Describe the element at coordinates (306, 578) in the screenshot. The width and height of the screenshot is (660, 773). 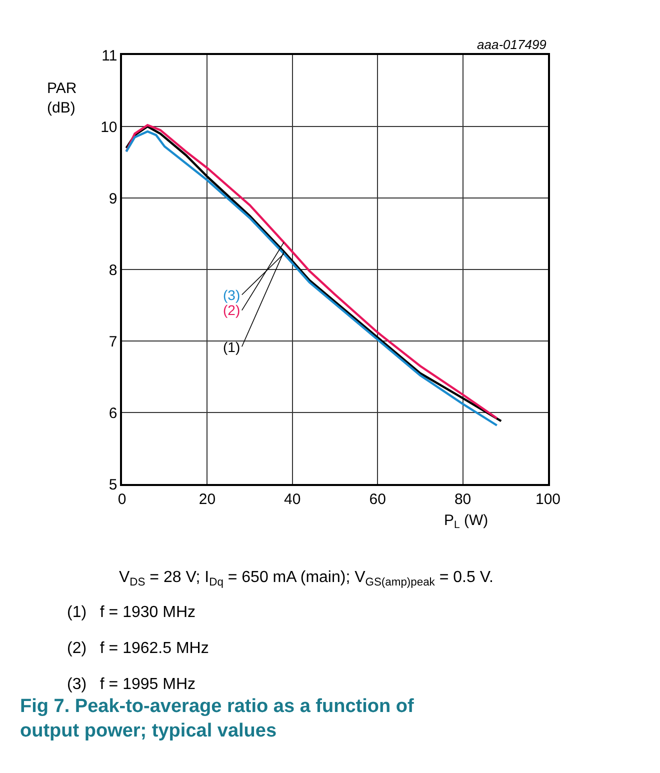
I see `text: V$_{DS}$ = 28 V; I$_{Dq}$ = 650 mA (main); V$_{GS(amp)peak}$ = 0.5 V.` at that location.